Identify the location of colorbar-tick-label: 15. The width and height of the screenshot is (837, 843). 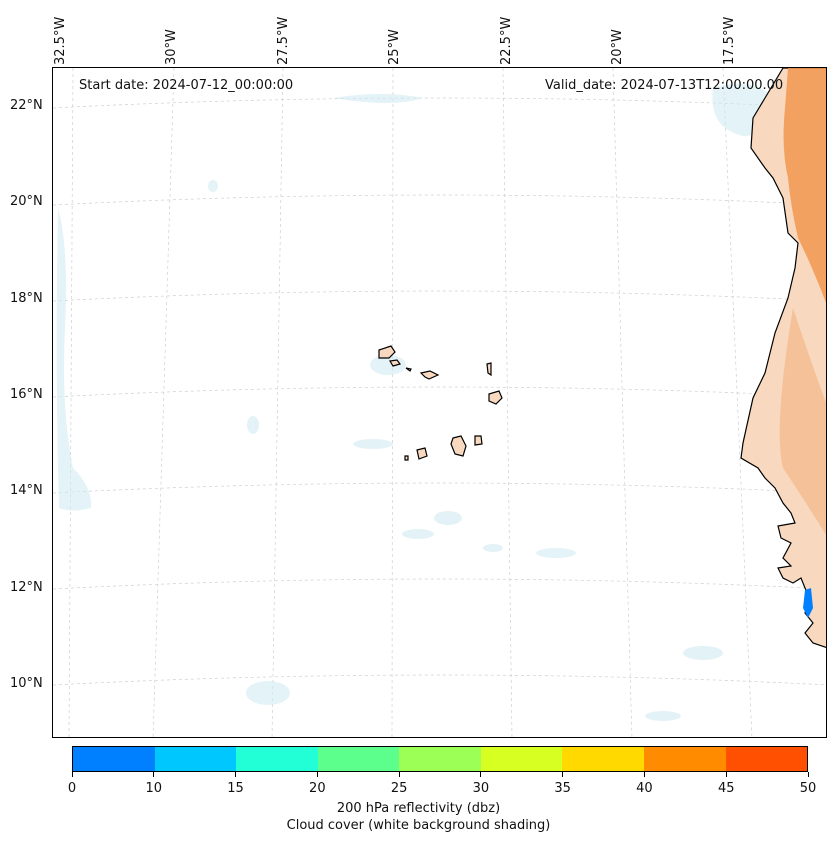
(235, 788).